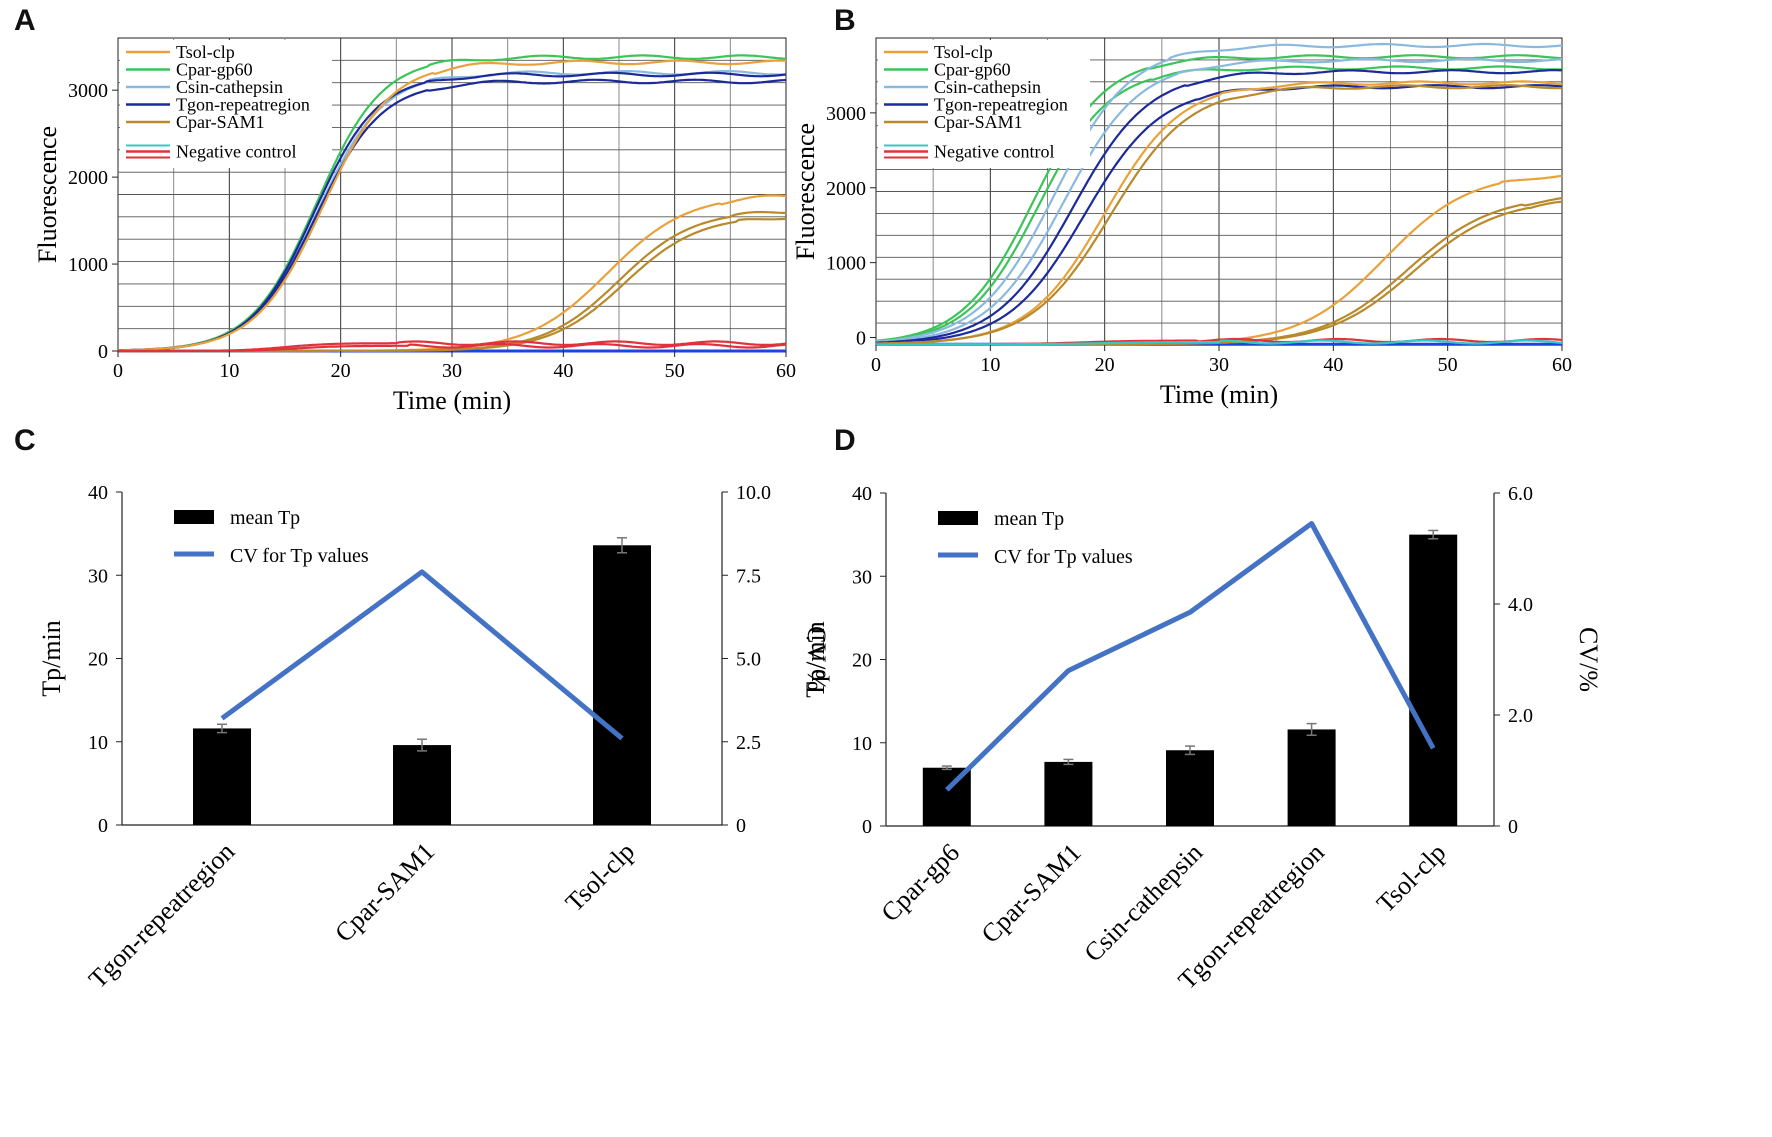 The height and width of the screenshot is (1137, 1772). Describe the element at coordinates (1520, 605) in the screenshot. I see `chart-d-y2tick-label: 4.0` at that location.